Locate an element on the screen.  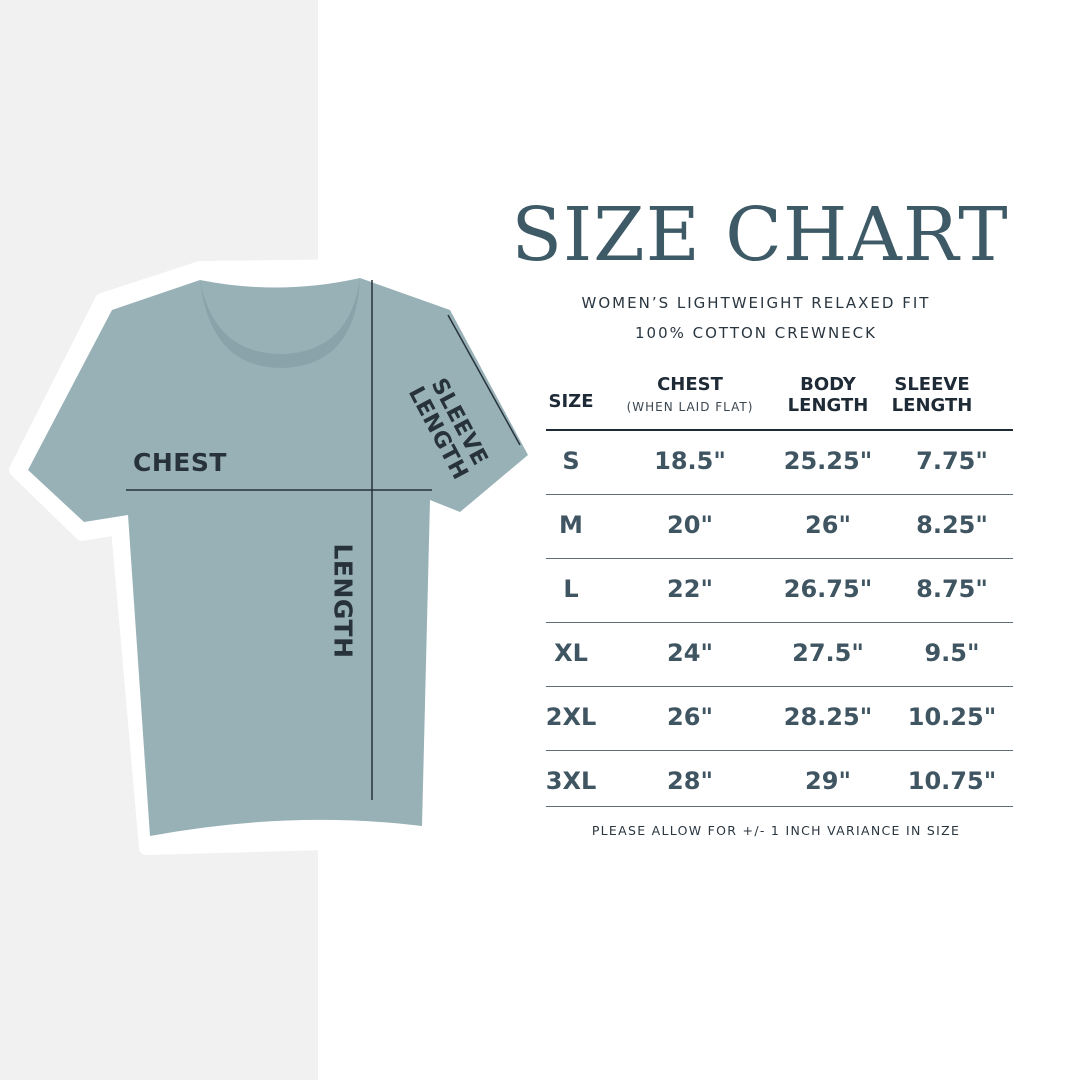
header-body-length: BODY LENGTH is located at coordinates (828, 395).